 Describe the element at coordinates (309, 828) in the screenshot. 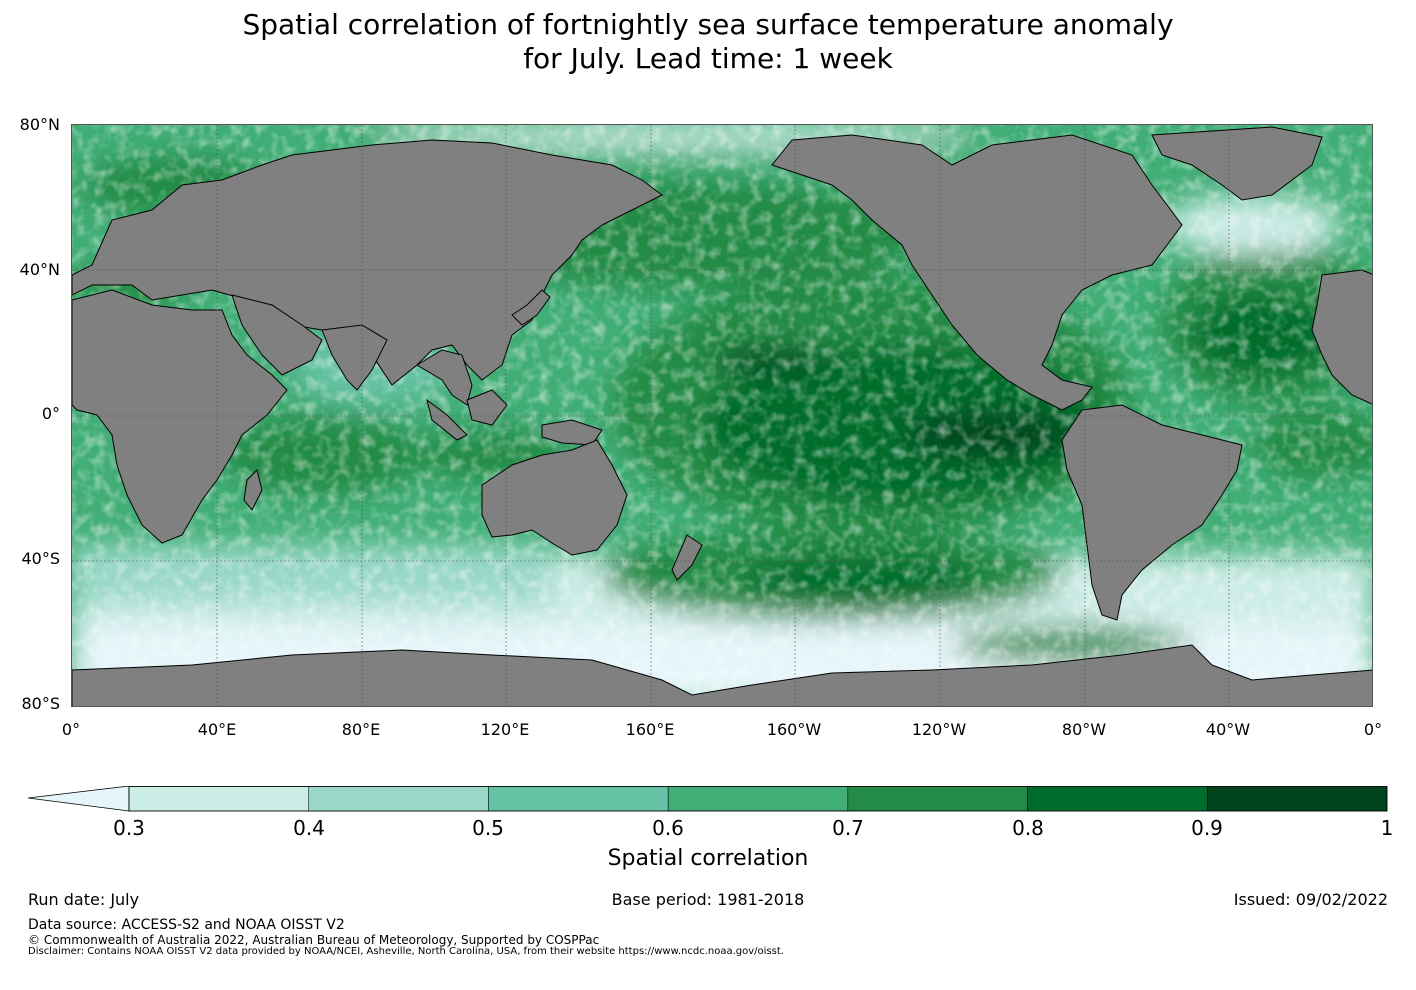

I see `colorbar-tick-0-4: 0.4` at that location.